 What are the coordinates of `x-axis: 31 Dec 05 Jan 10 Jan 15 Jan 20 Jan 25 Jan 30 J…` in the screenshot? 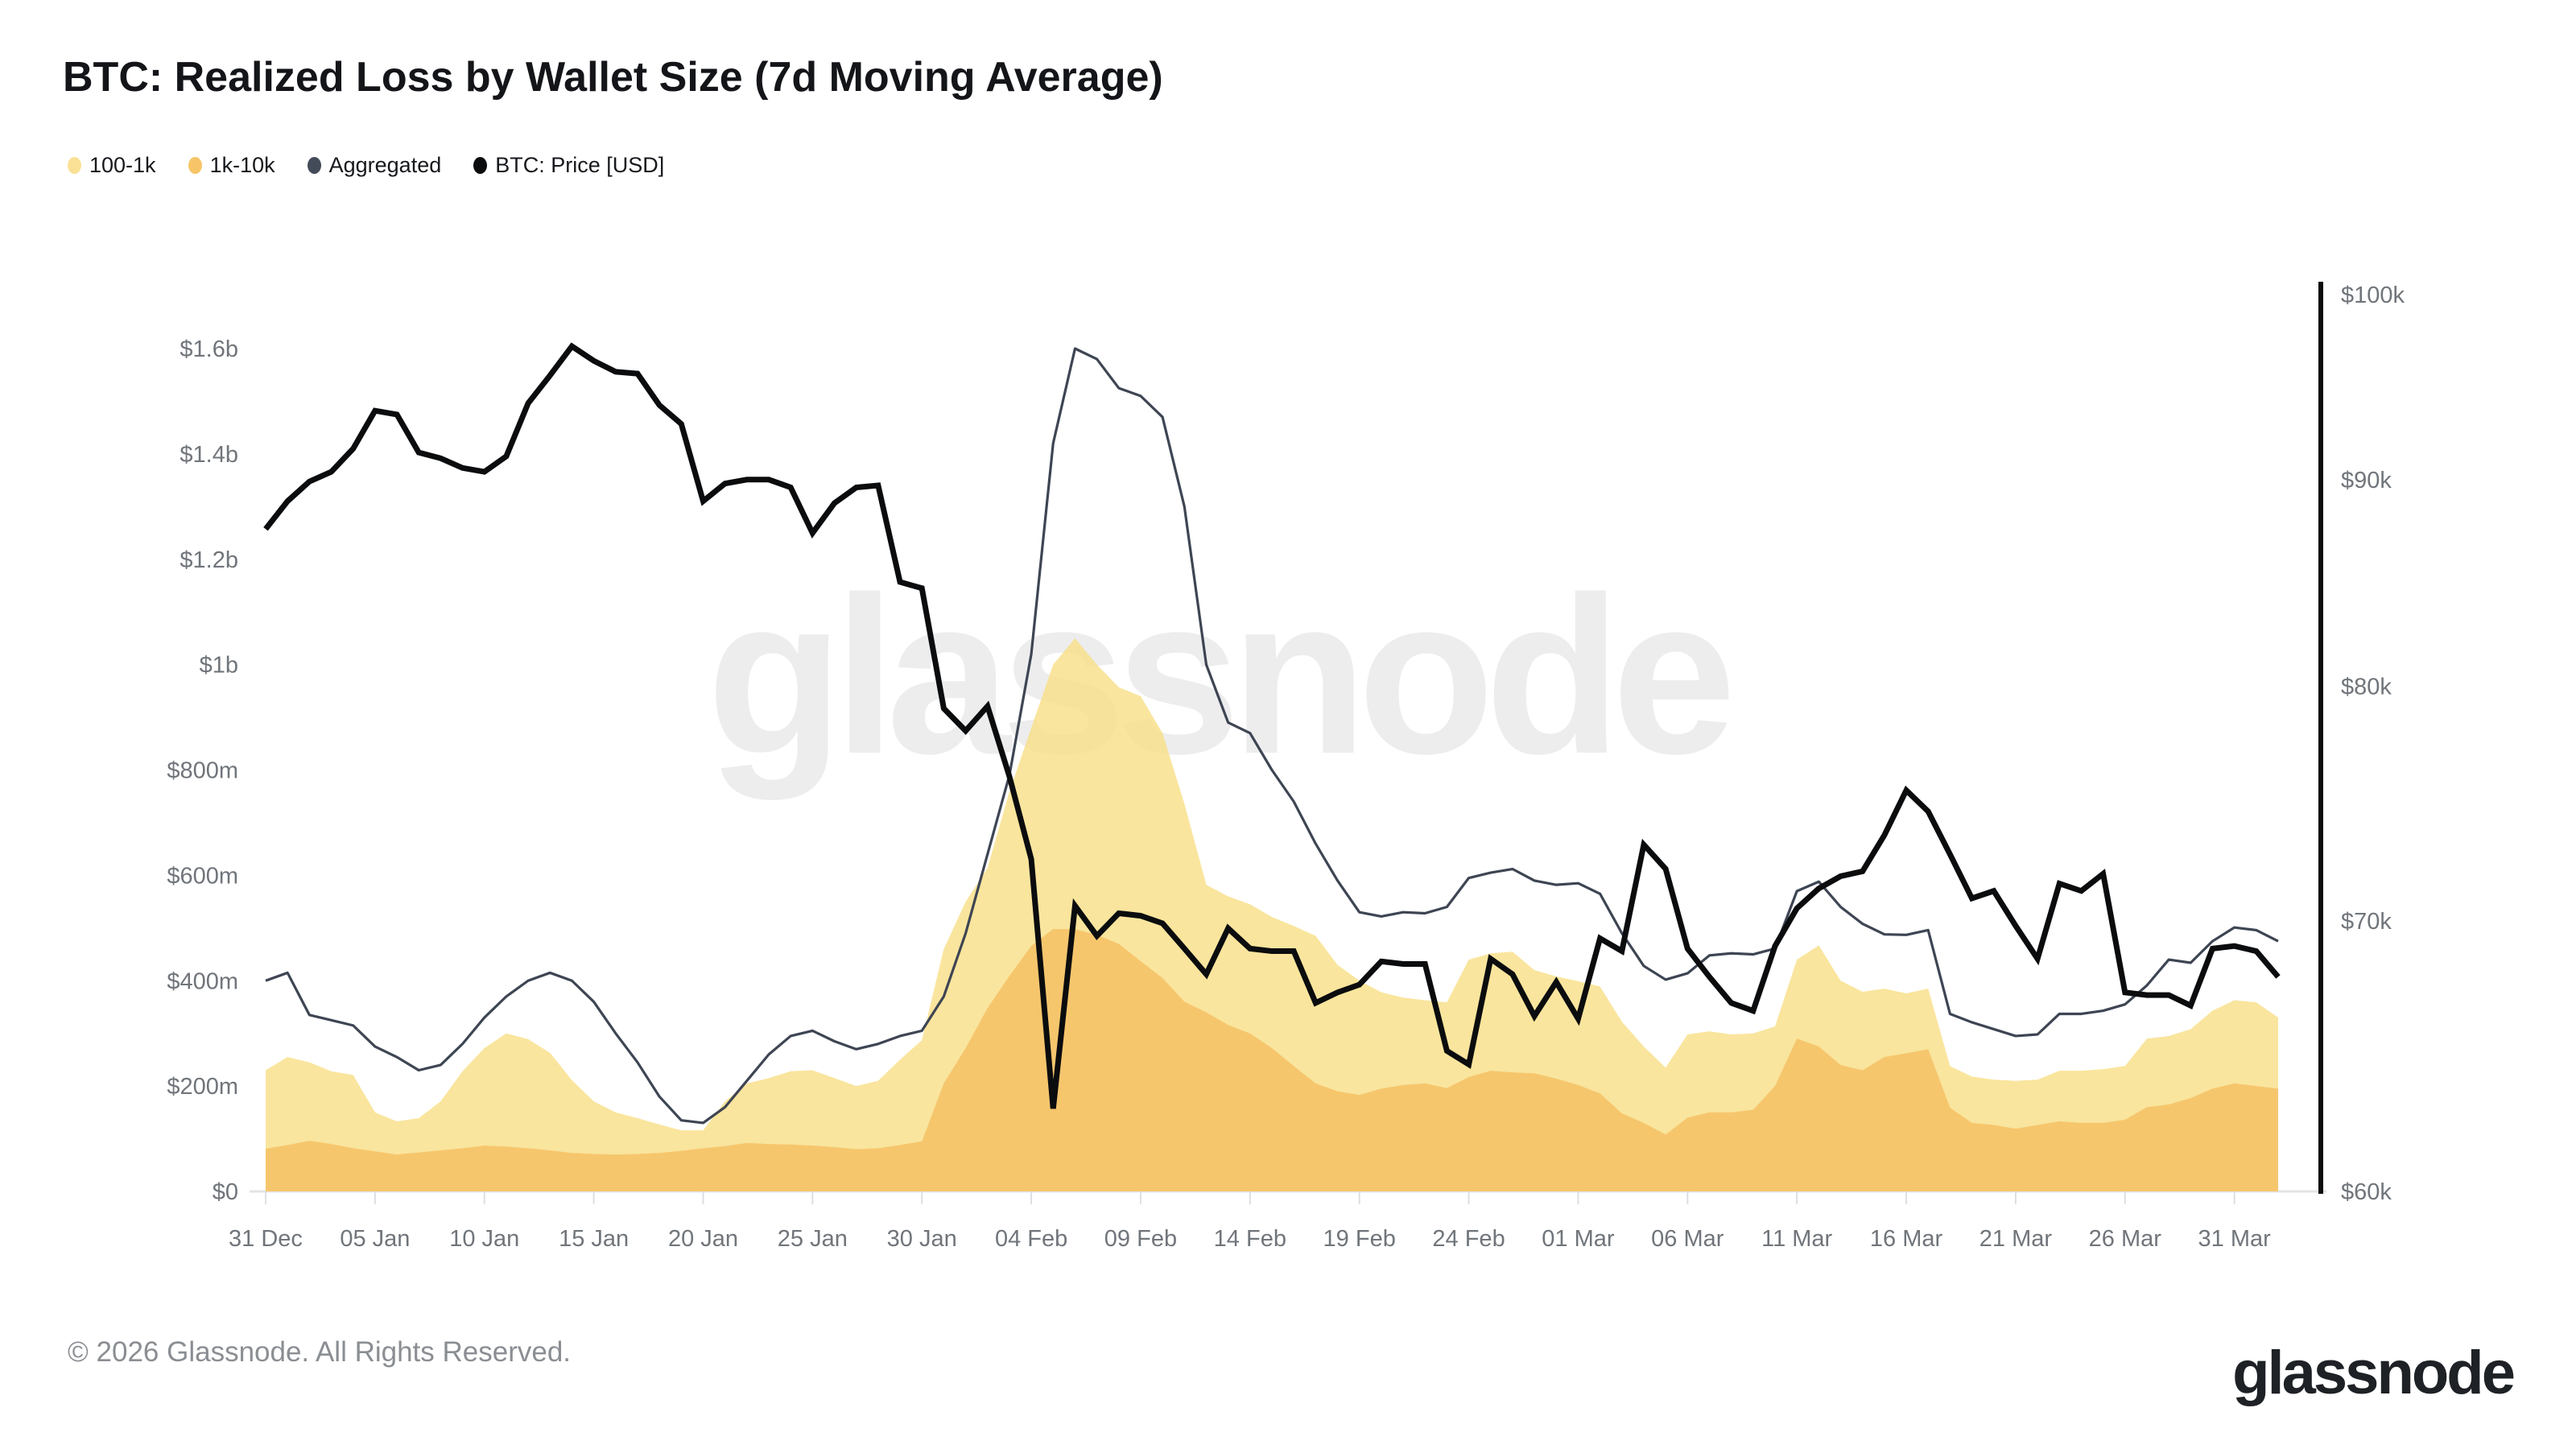 It's located at (1250, 1221).